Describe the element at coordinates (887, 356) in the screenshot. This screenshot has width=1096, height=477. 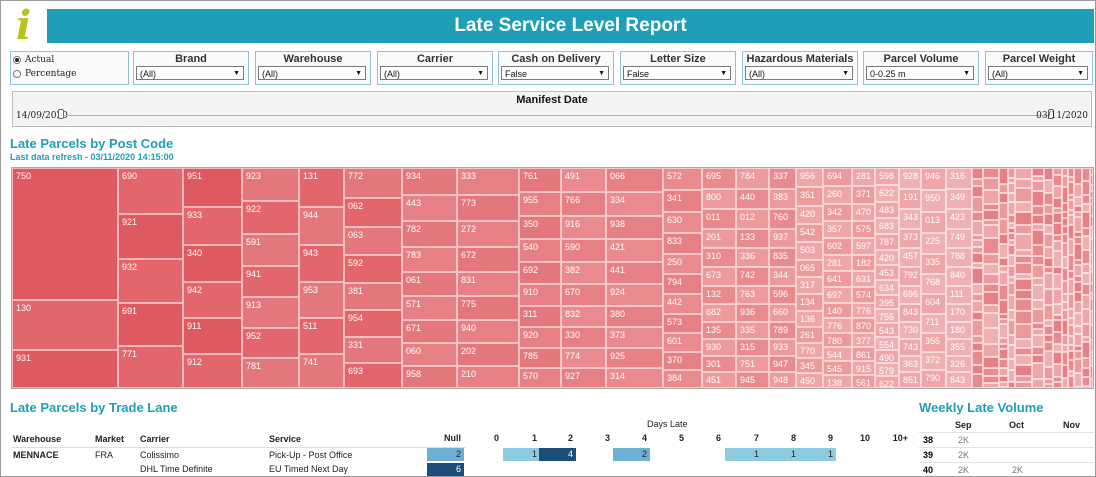
I see `treemap-tile: 490` at that location.